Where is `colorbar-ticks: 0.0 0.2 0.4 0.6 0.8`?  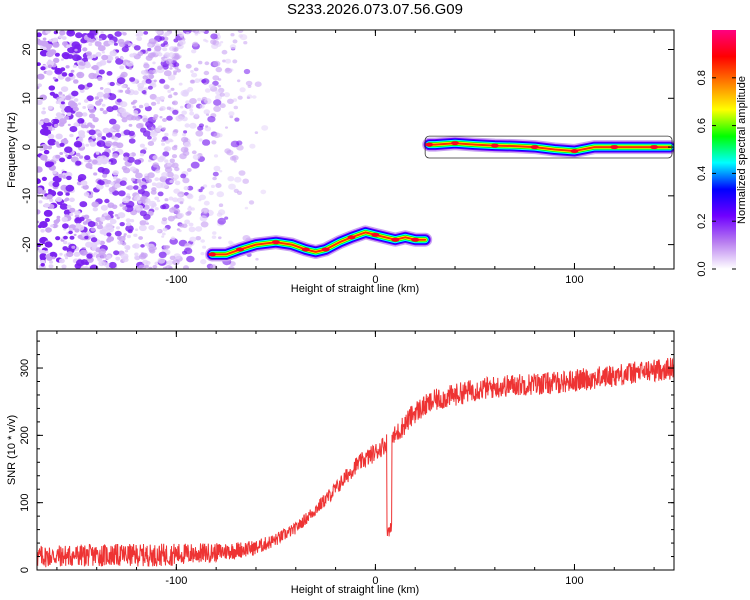
colorbar-ticks: 0.0 0.2 0.4 0.6 0.8 is located at coordinates (716, 173).